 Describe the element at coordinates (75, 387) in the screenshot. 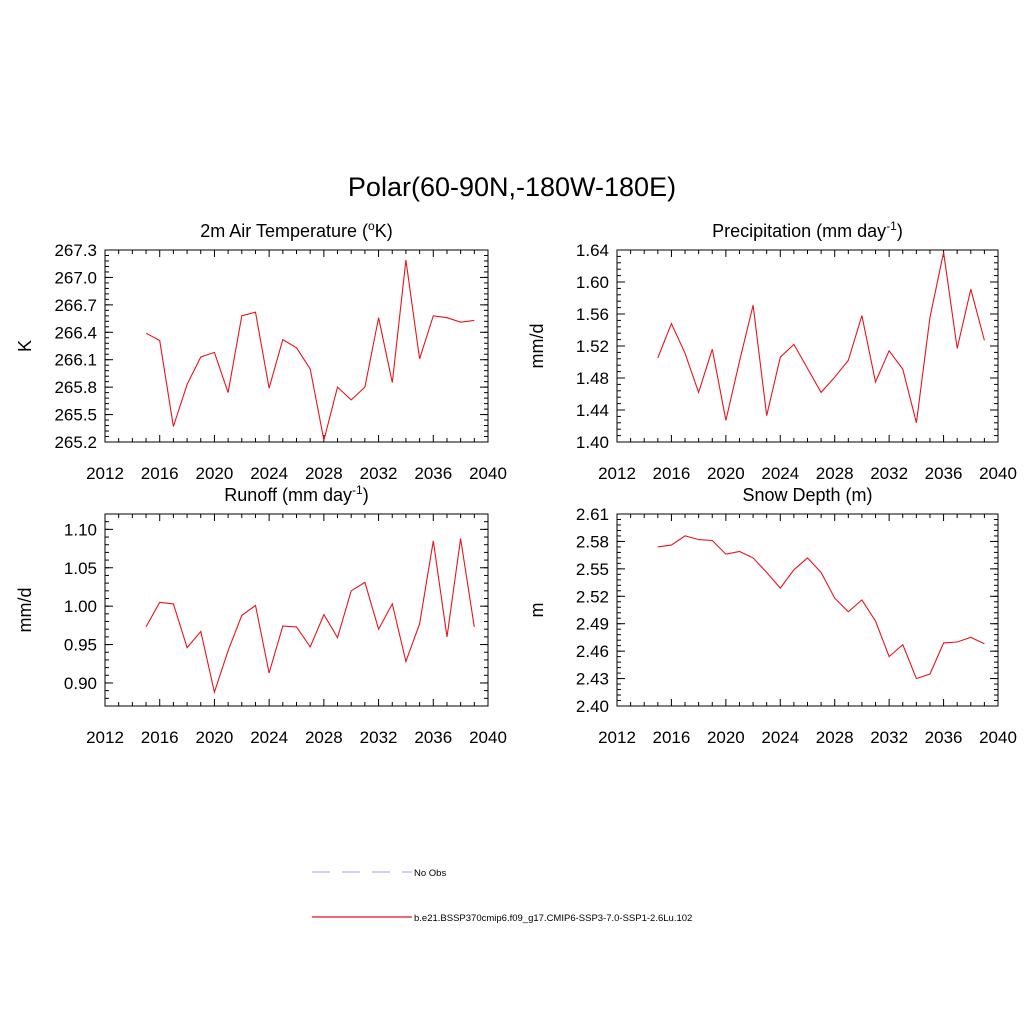

I see `y-tick-label: 265.8` at that location.